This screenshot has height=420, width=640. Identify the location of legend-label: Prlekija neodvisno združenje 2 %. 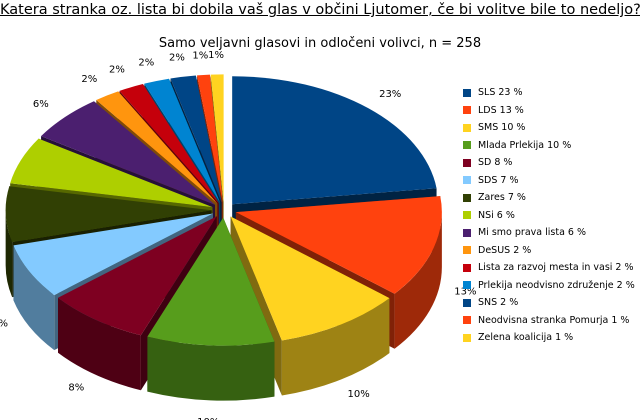
(556, 285).